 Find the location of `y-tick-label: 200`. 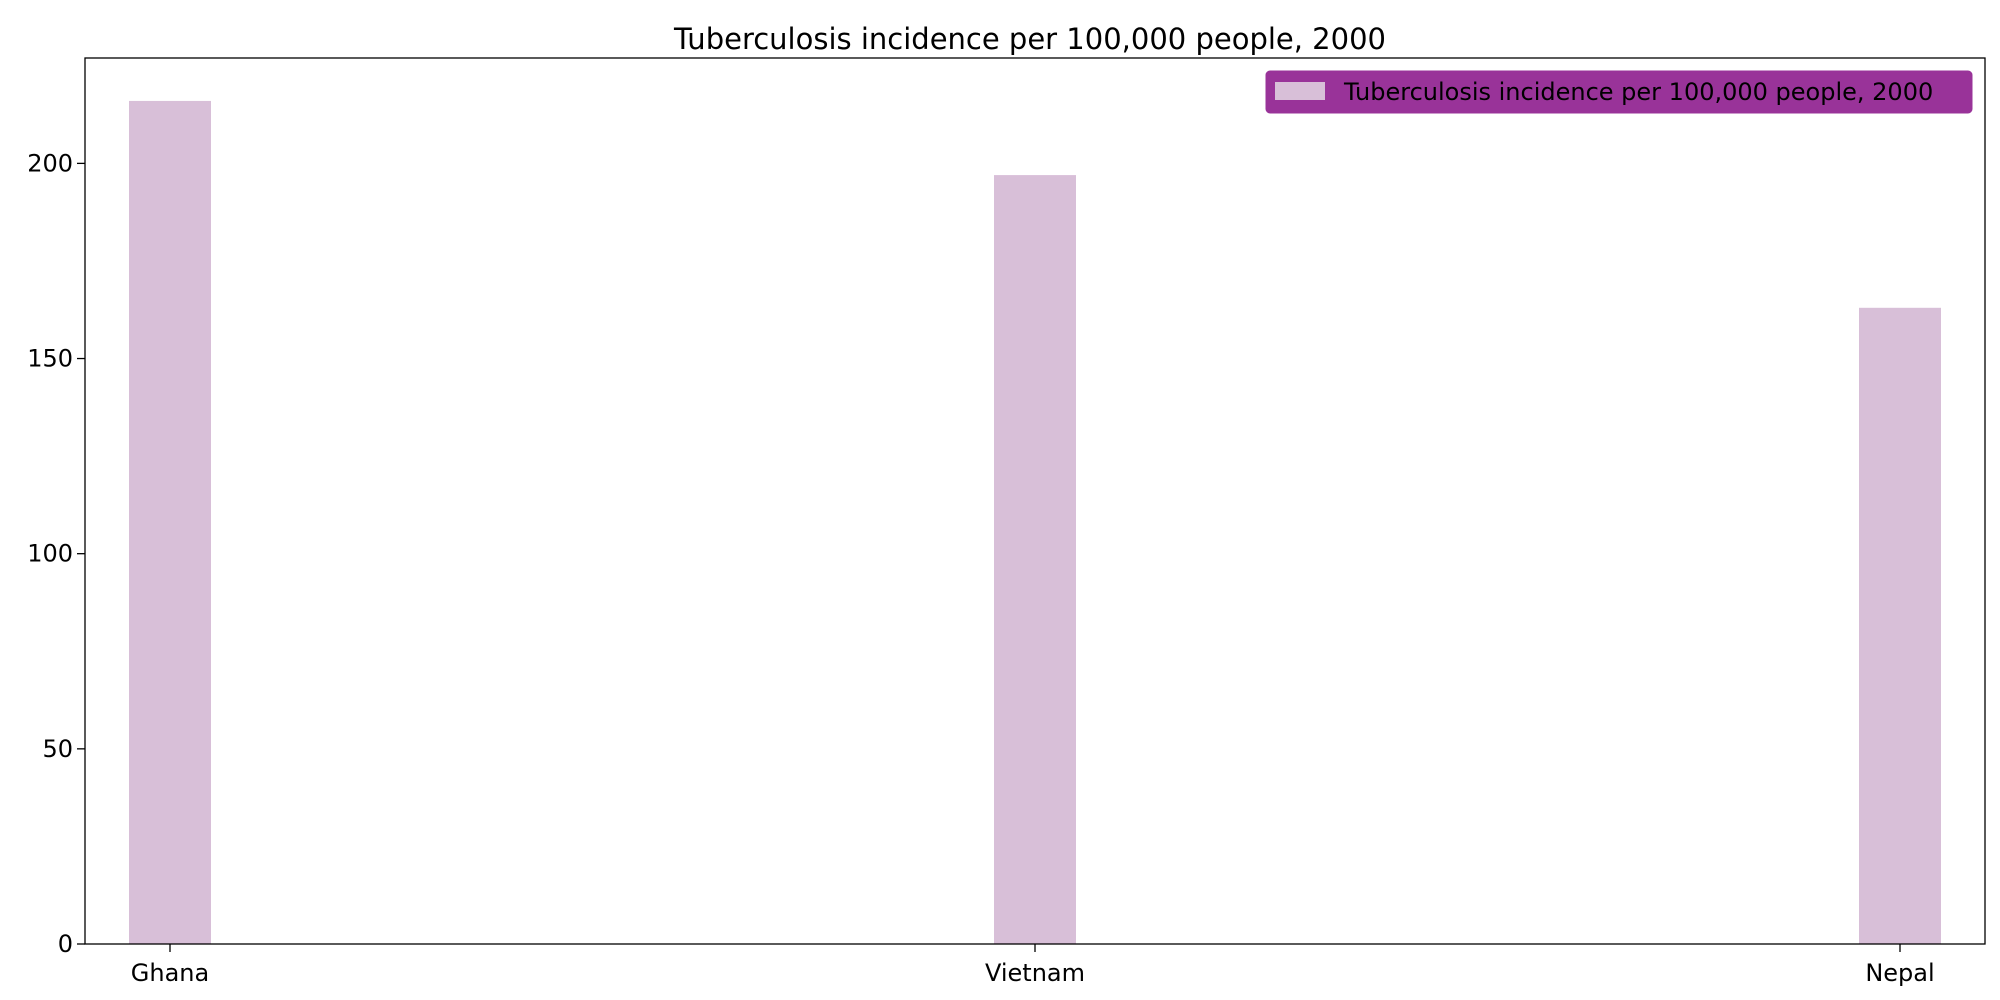

y-tick-label: 200 is located at coordinates (50, 163).